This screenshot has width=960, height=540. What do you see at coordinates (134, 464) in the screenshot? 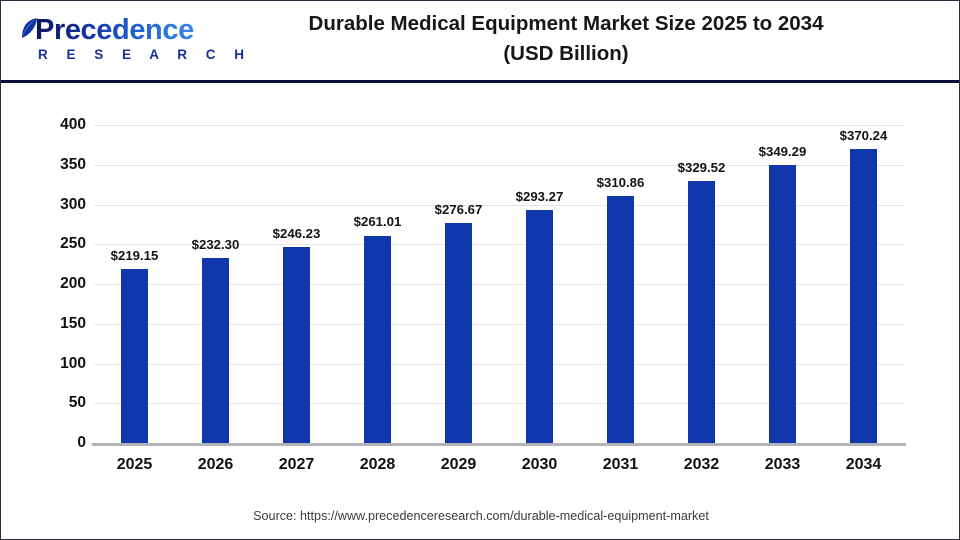
I see `x-axis-tick-label: 2025` at bounding box center [134, 464].